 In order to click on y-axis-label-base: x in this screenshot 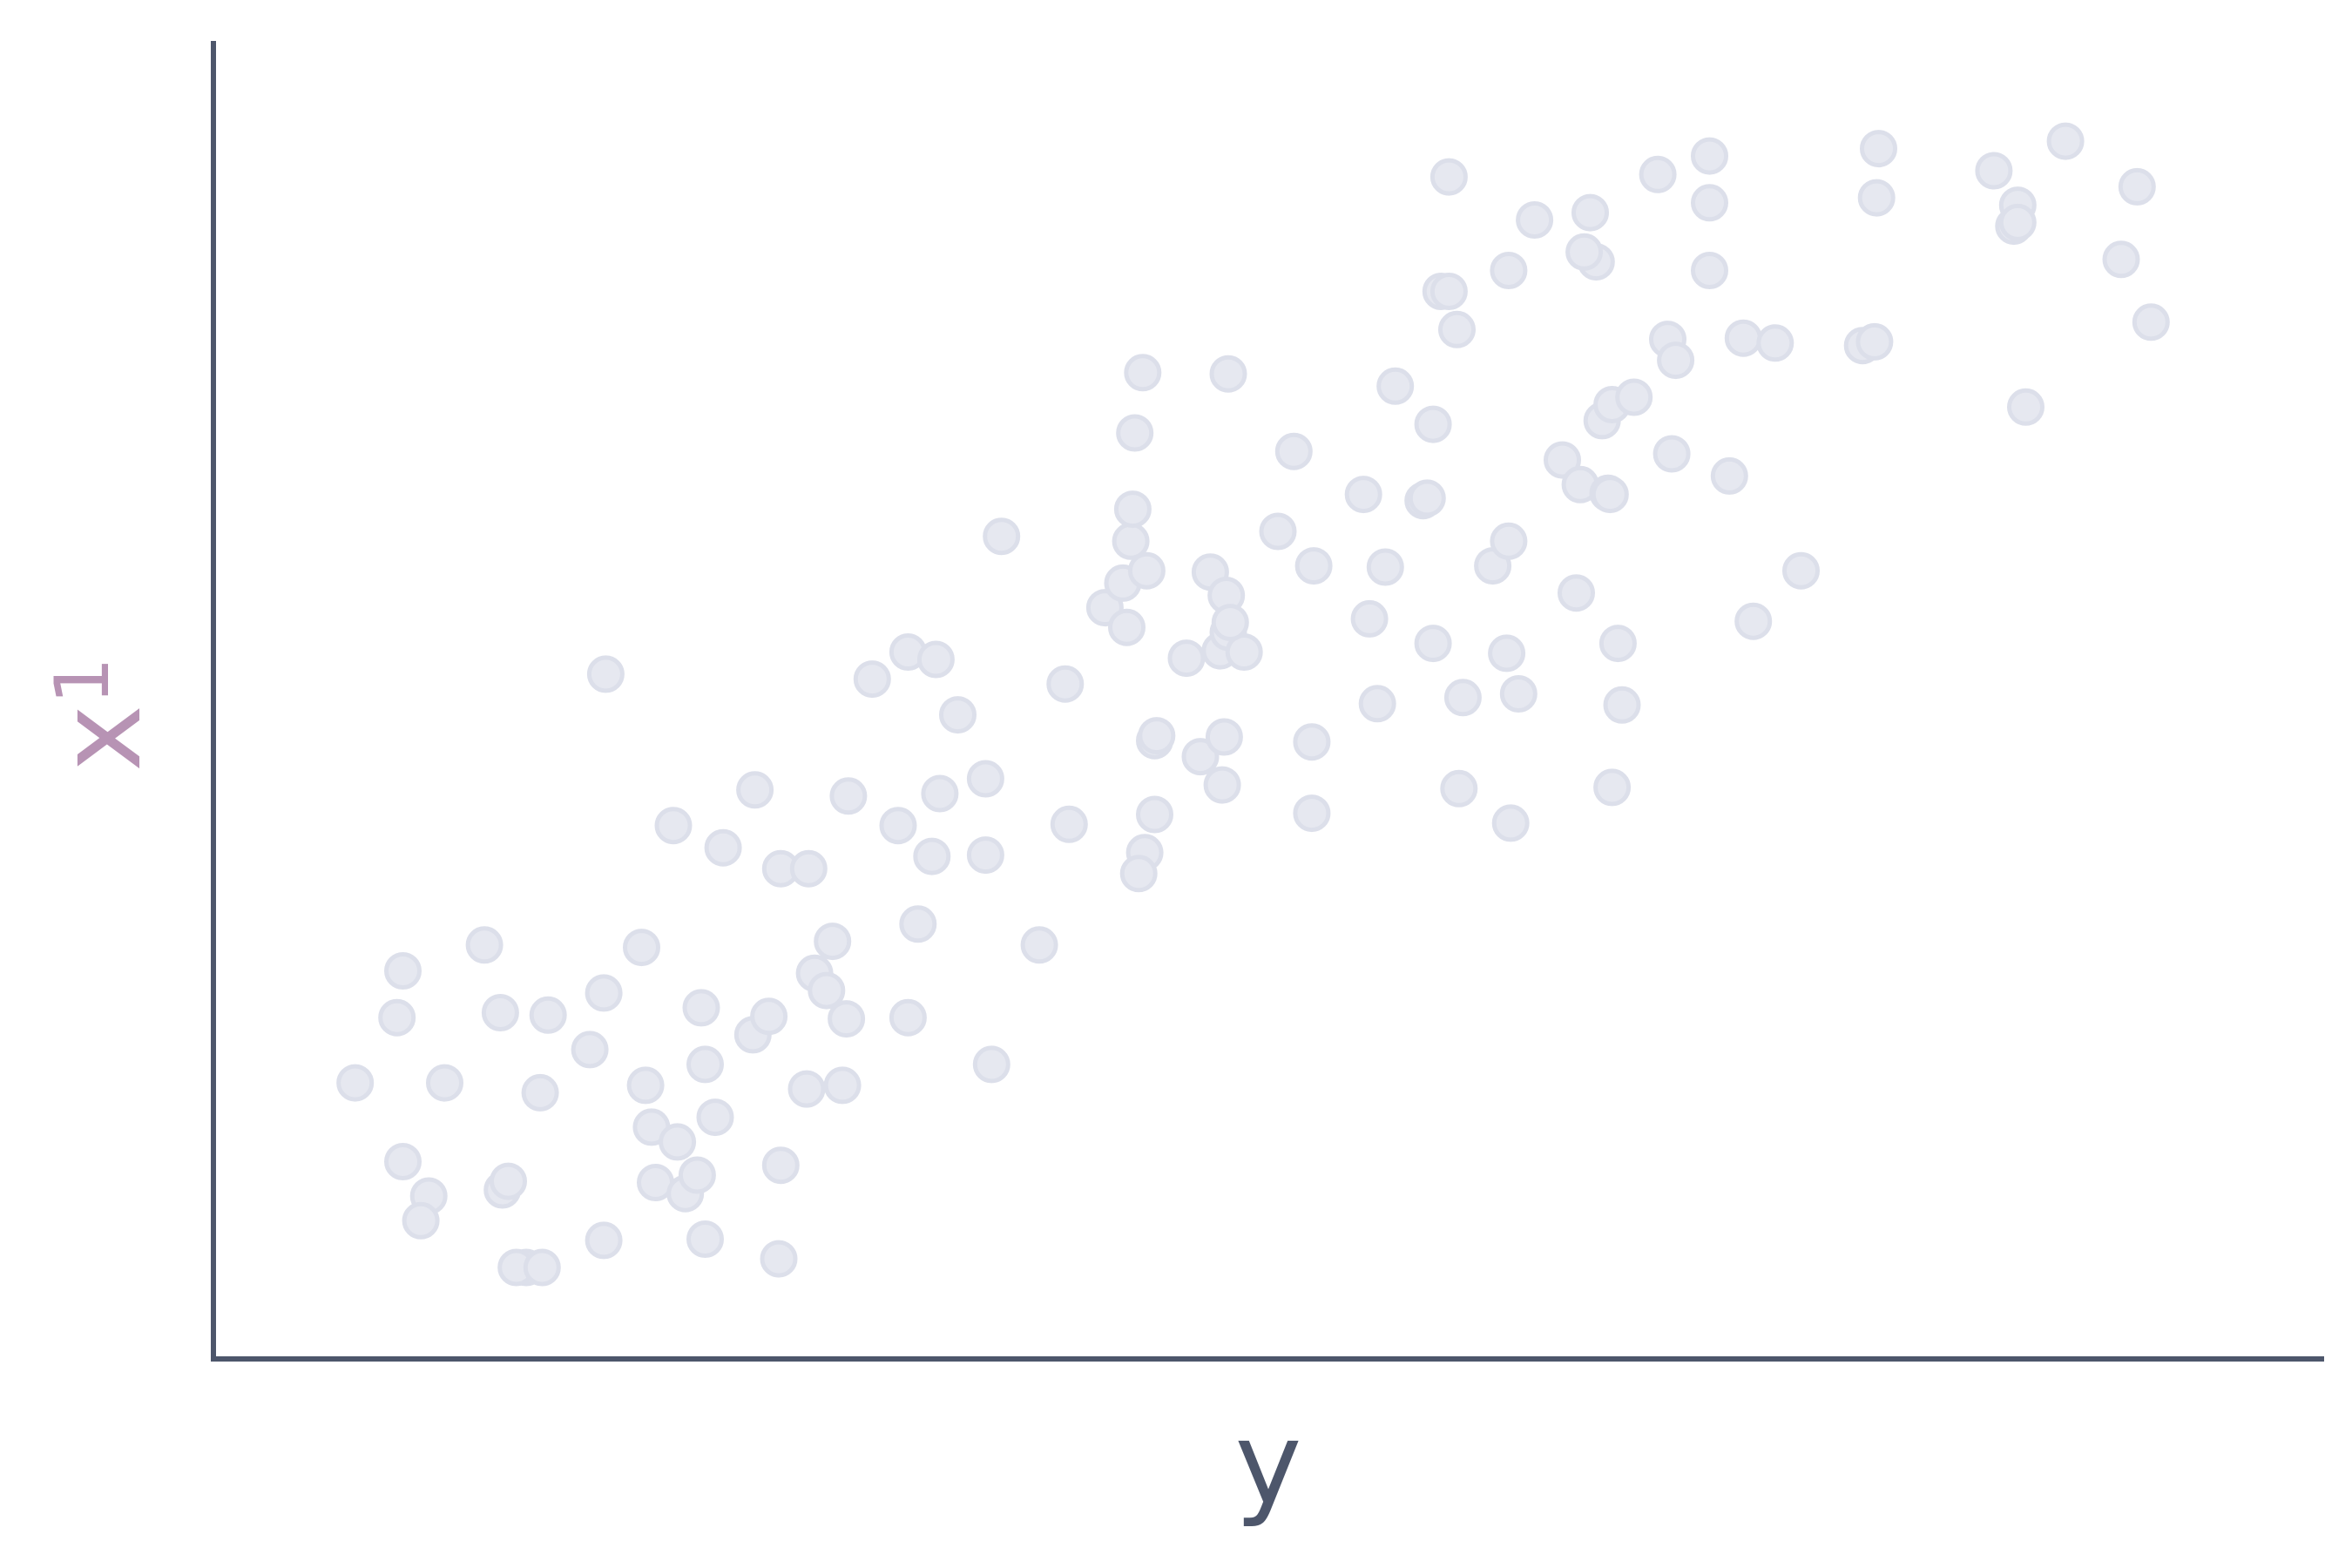, I will do `click(100, 738)`.